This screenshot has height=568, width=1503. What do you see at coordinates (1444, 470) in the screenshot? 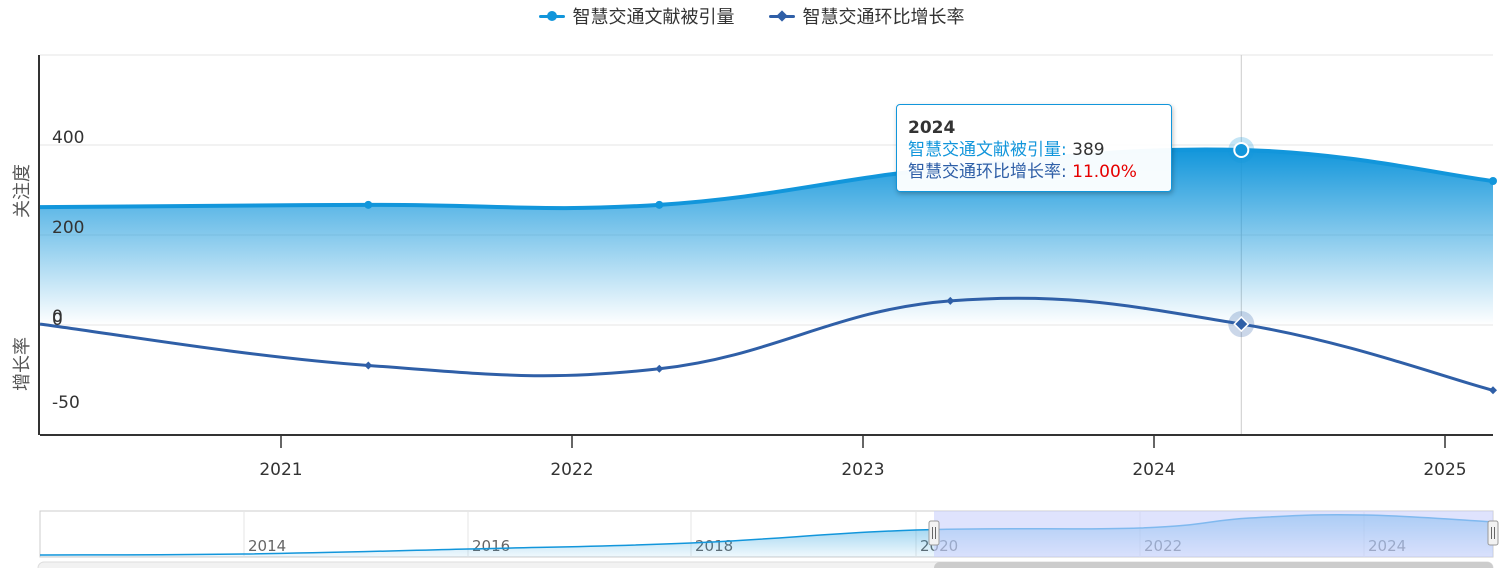
I see `x-tick-label: 2025` at bounding box center [1444, 470].